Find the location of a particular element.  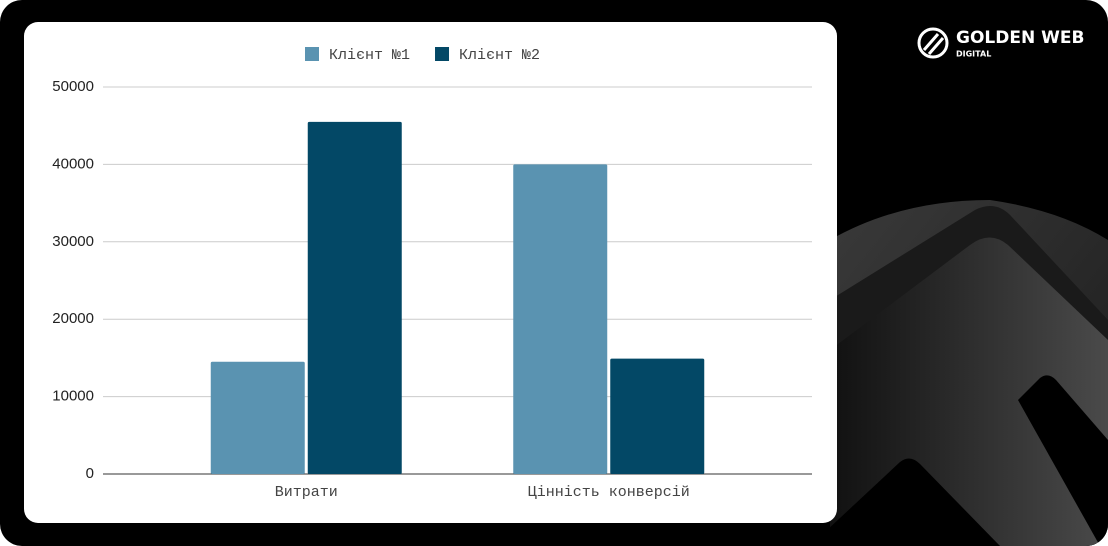

logo-name: GOLDEN WEB is located at coordinates (1020, 38).